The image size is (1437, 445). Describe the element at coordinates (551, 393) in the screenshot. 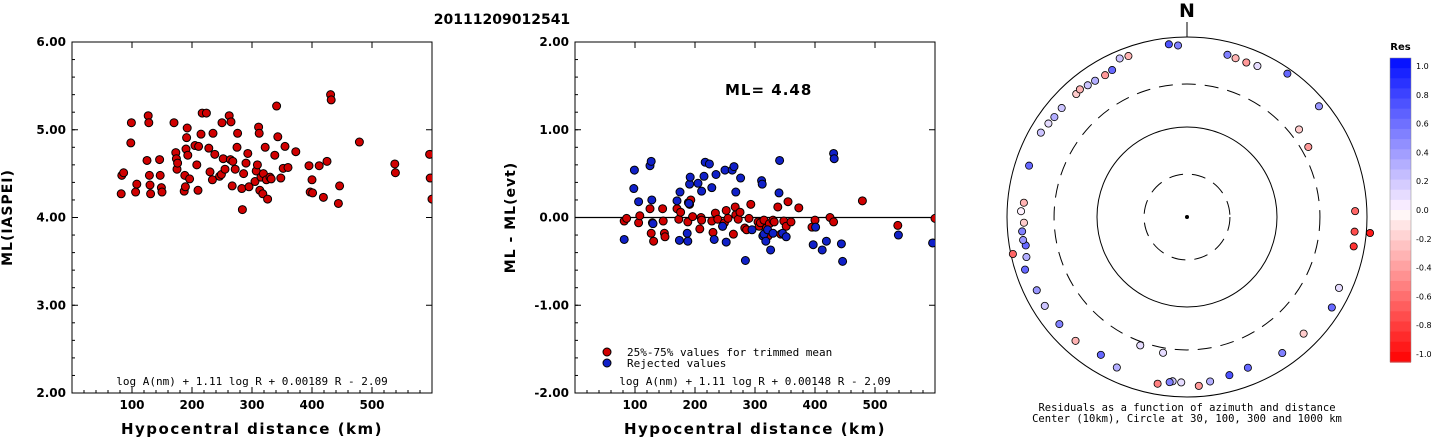

I see `p2-ytick-label: -2.00` at that location.